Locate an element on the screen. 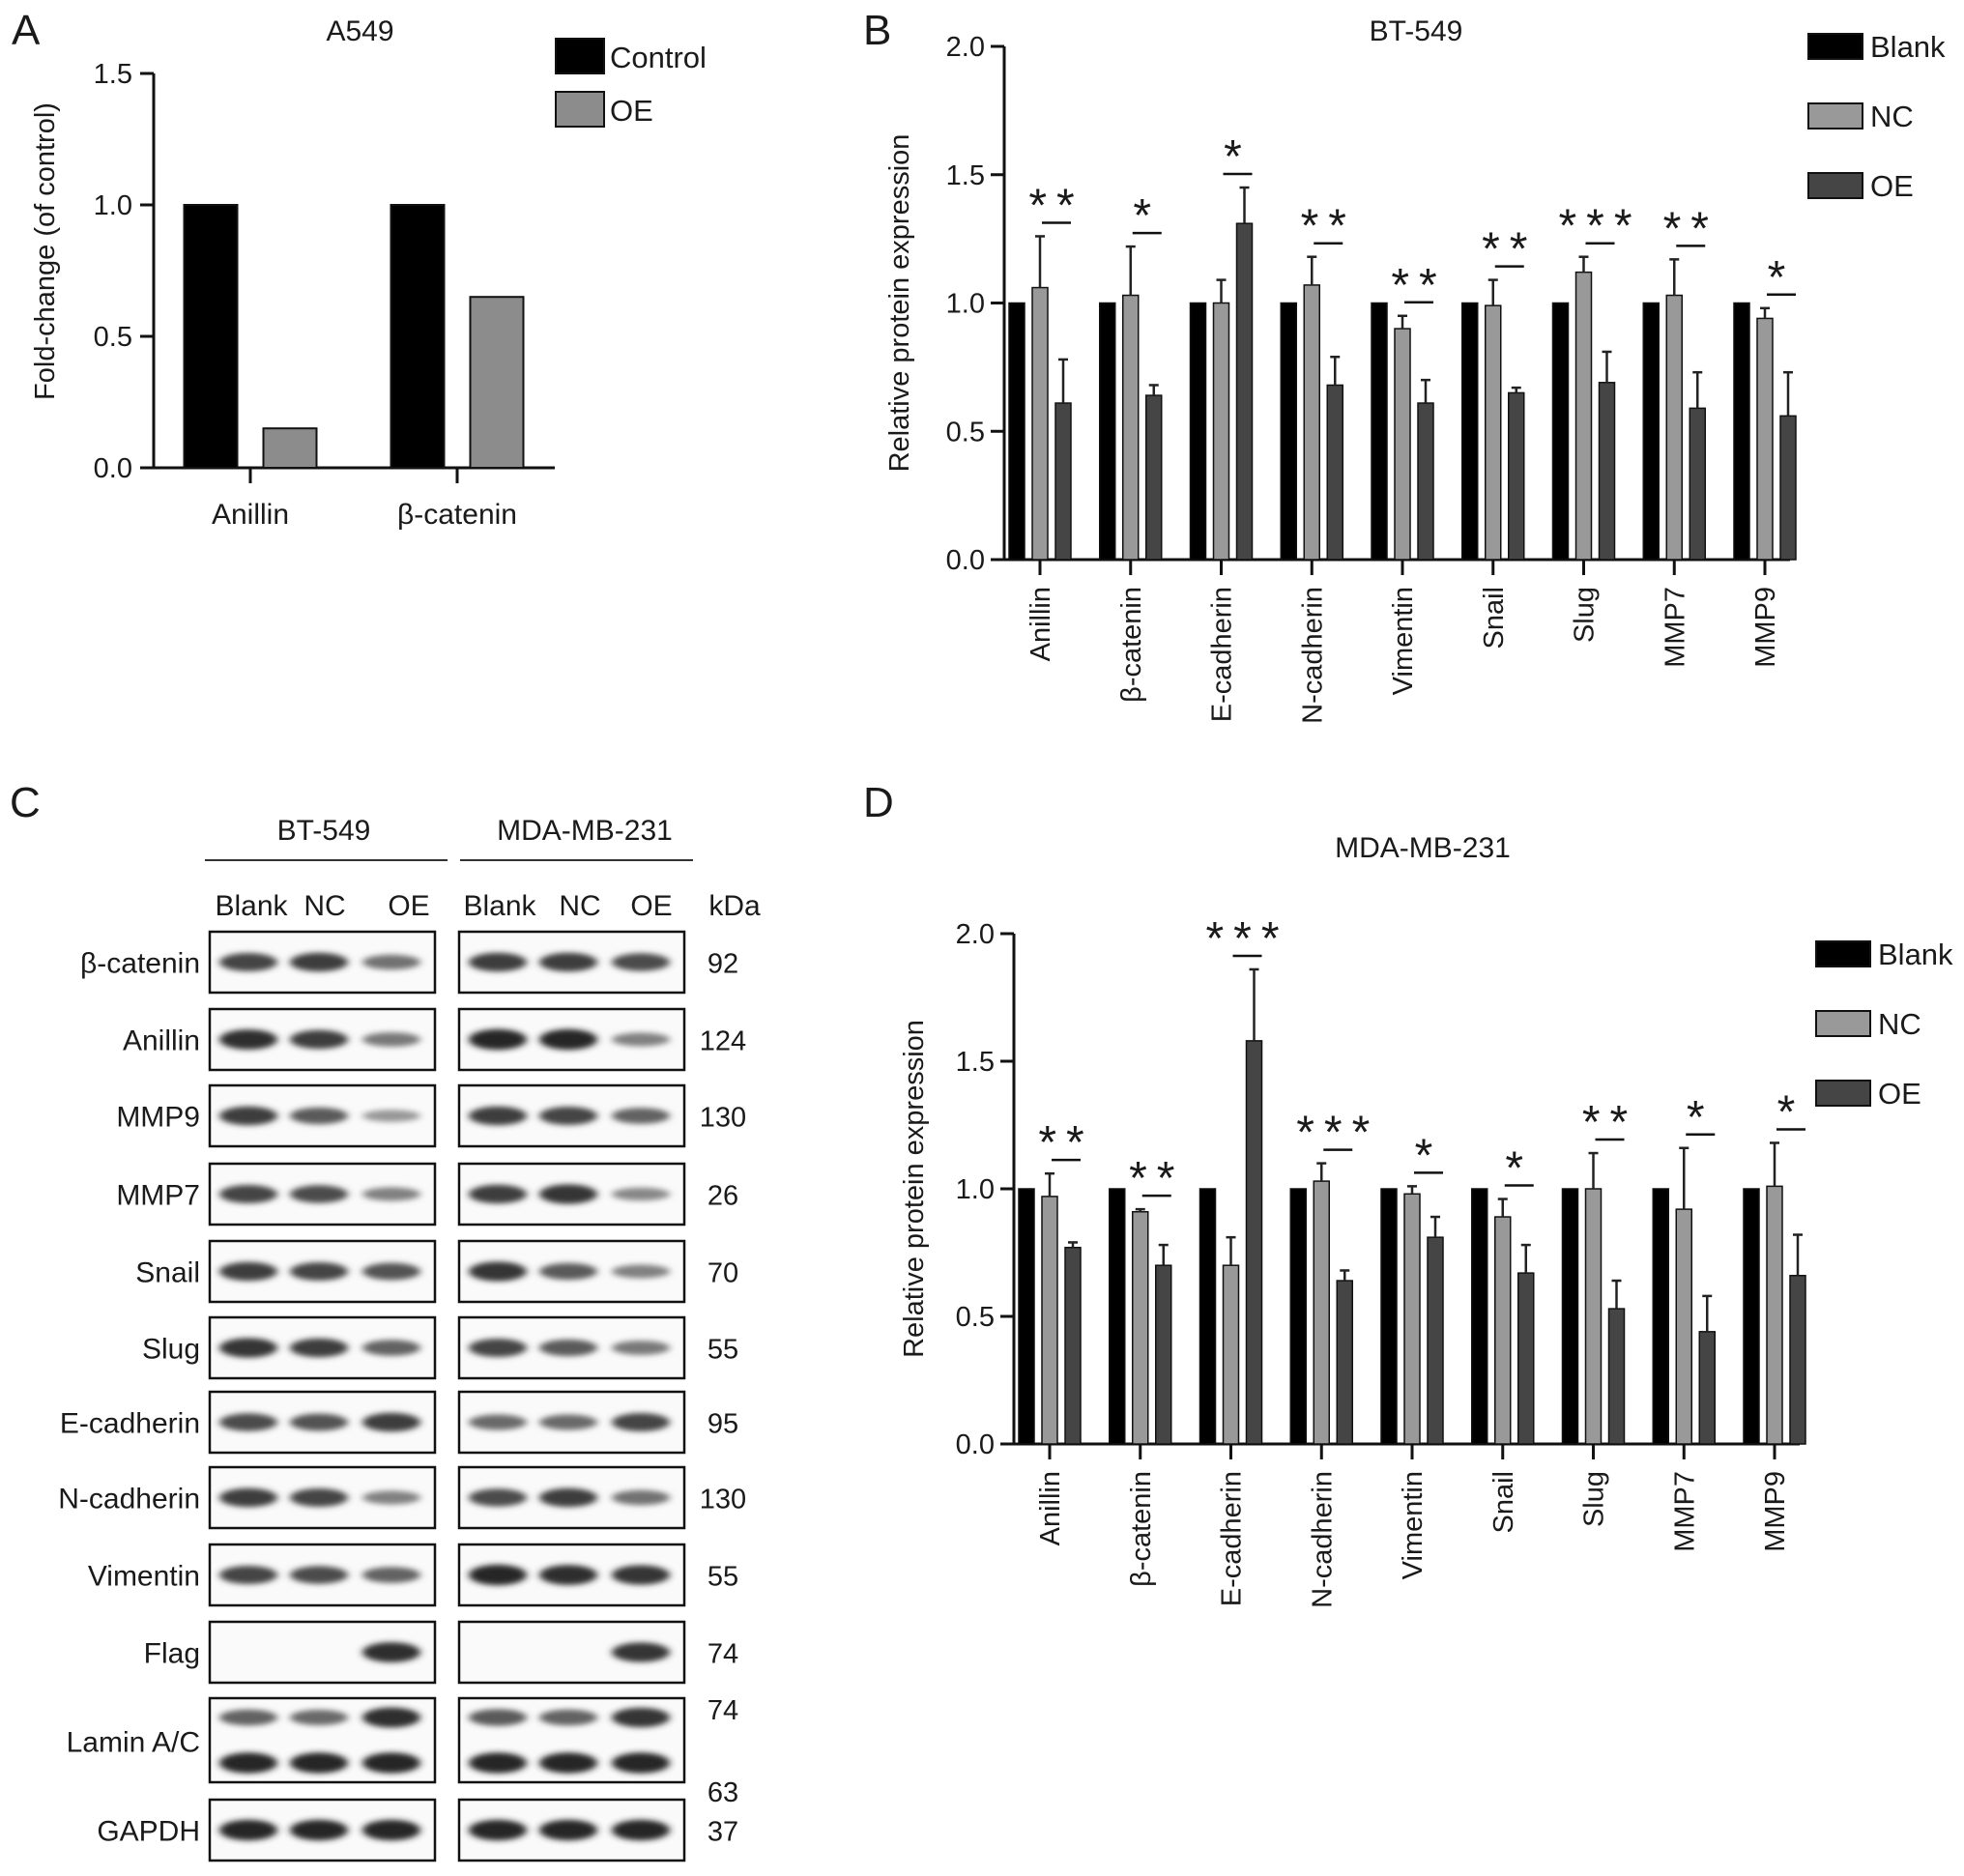  protein-label-e-cadherin: E-cadherin is located at coordinates (130, 1424).